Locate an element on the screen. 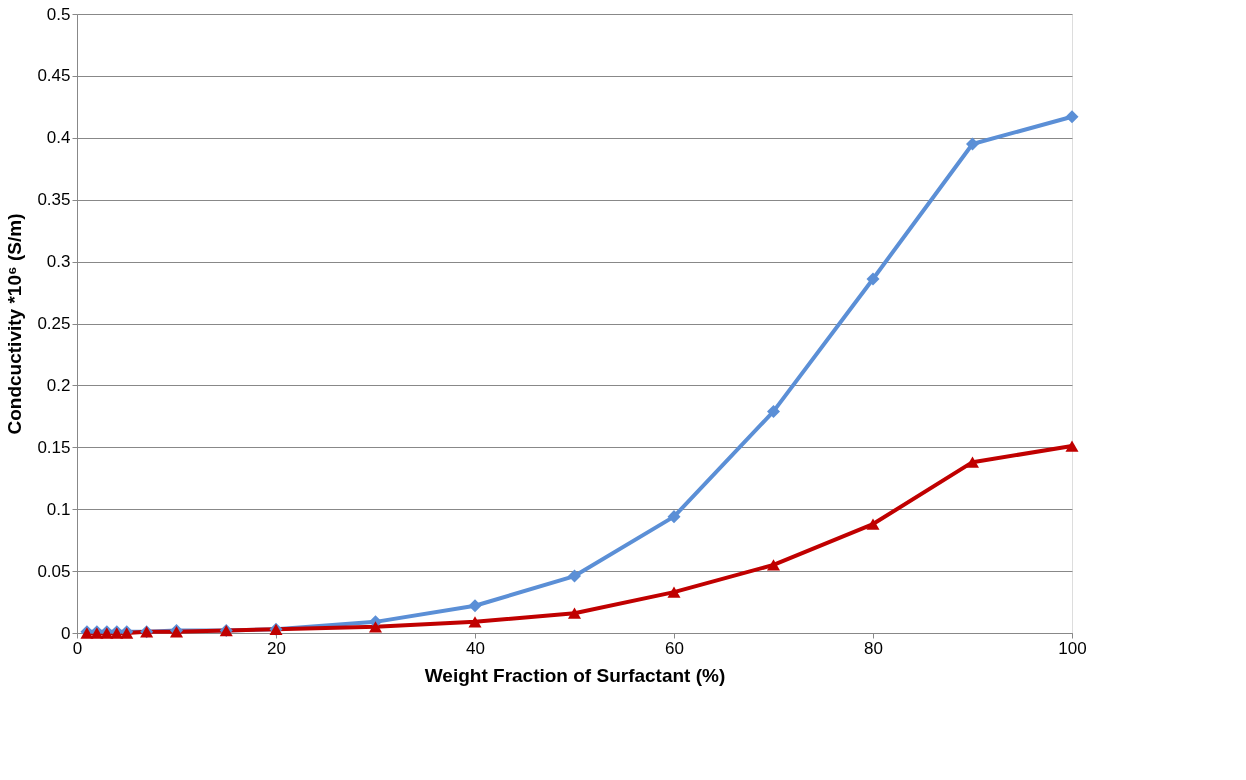 The height and width of the screenshot is (780, 1246). y-tick-label: 0.4 is located at coordinates (58, 138).